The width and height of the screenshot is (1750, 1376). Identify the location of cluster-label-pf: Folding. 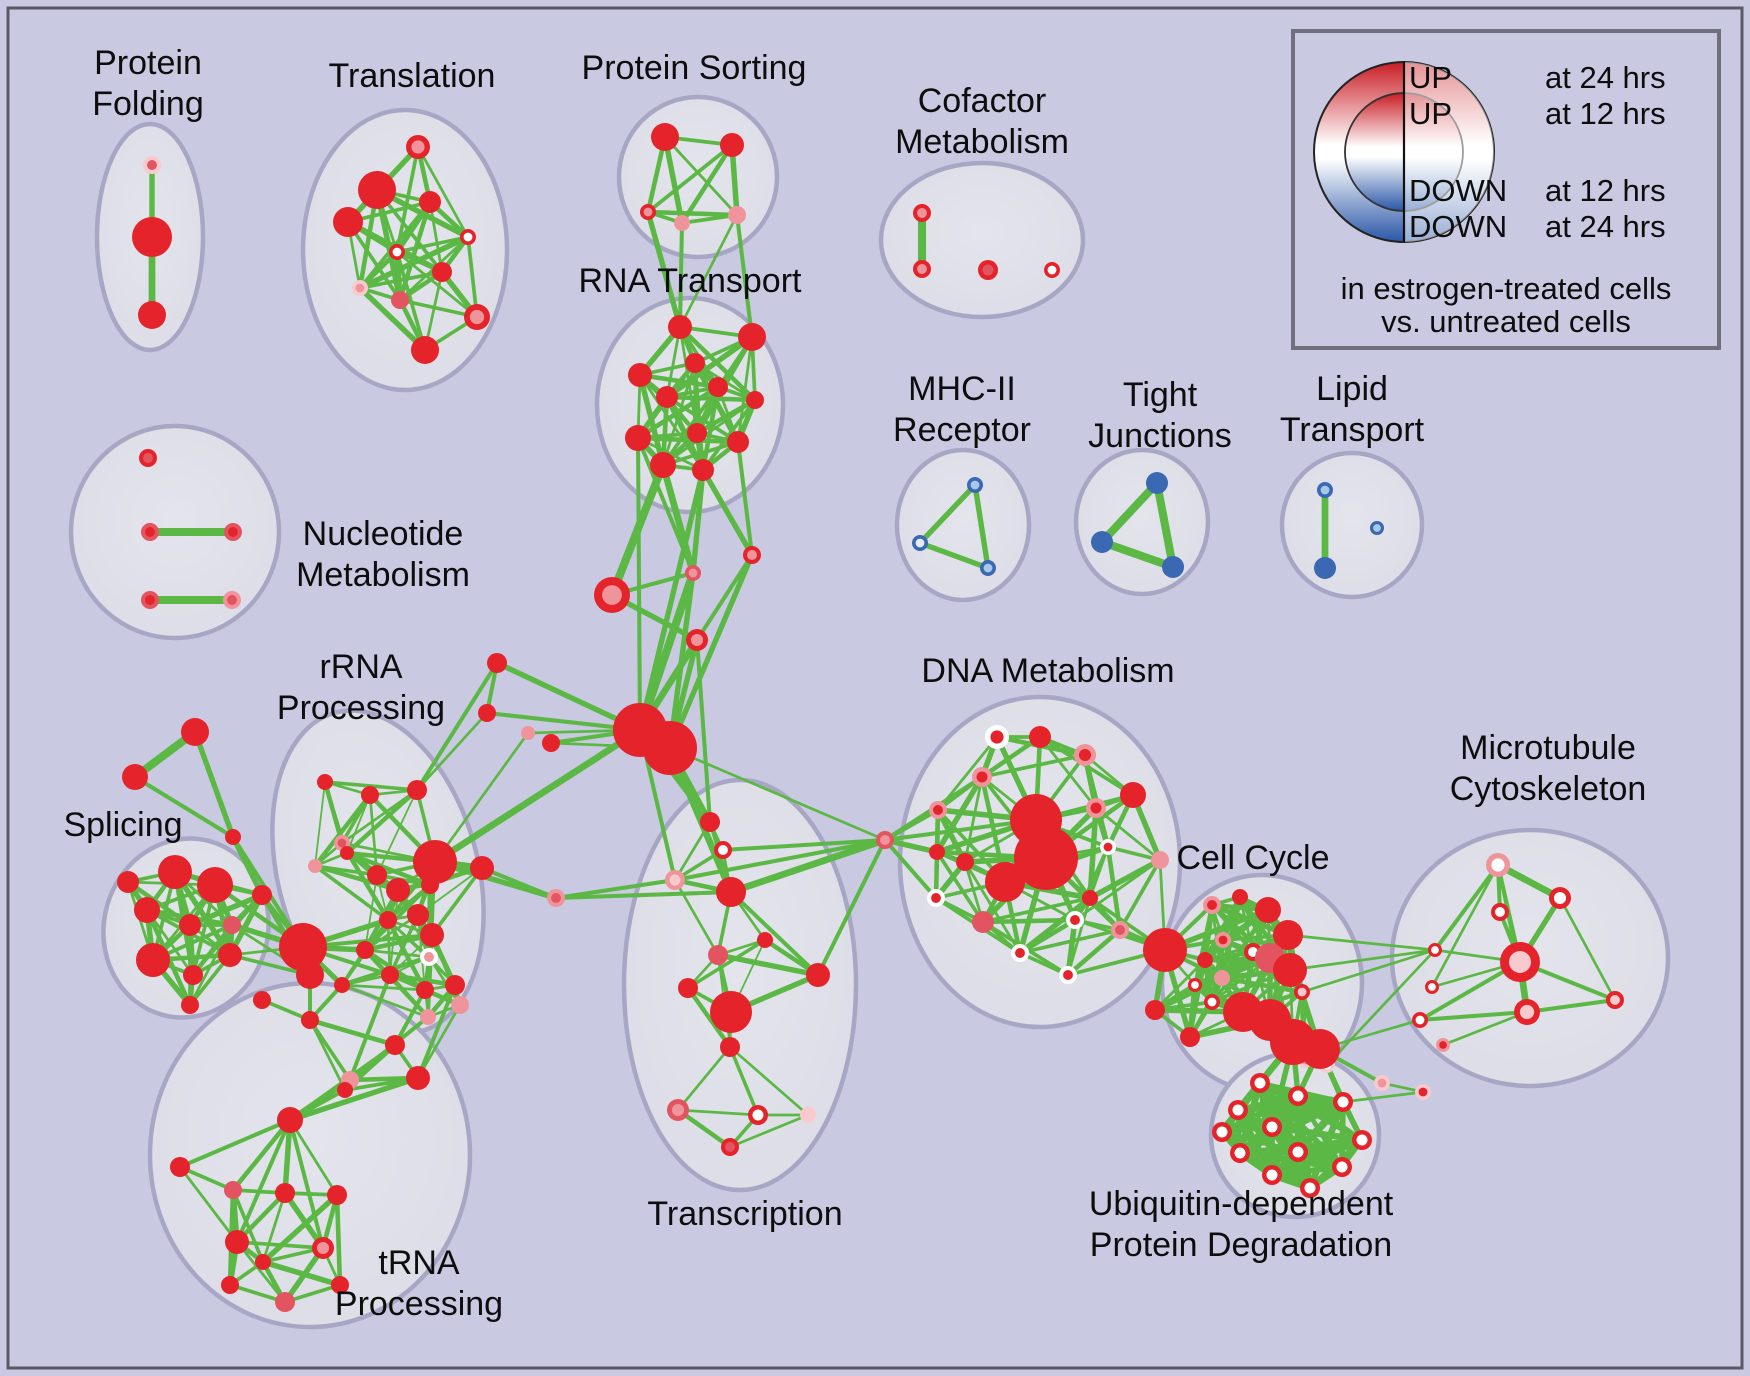
(148, 104).